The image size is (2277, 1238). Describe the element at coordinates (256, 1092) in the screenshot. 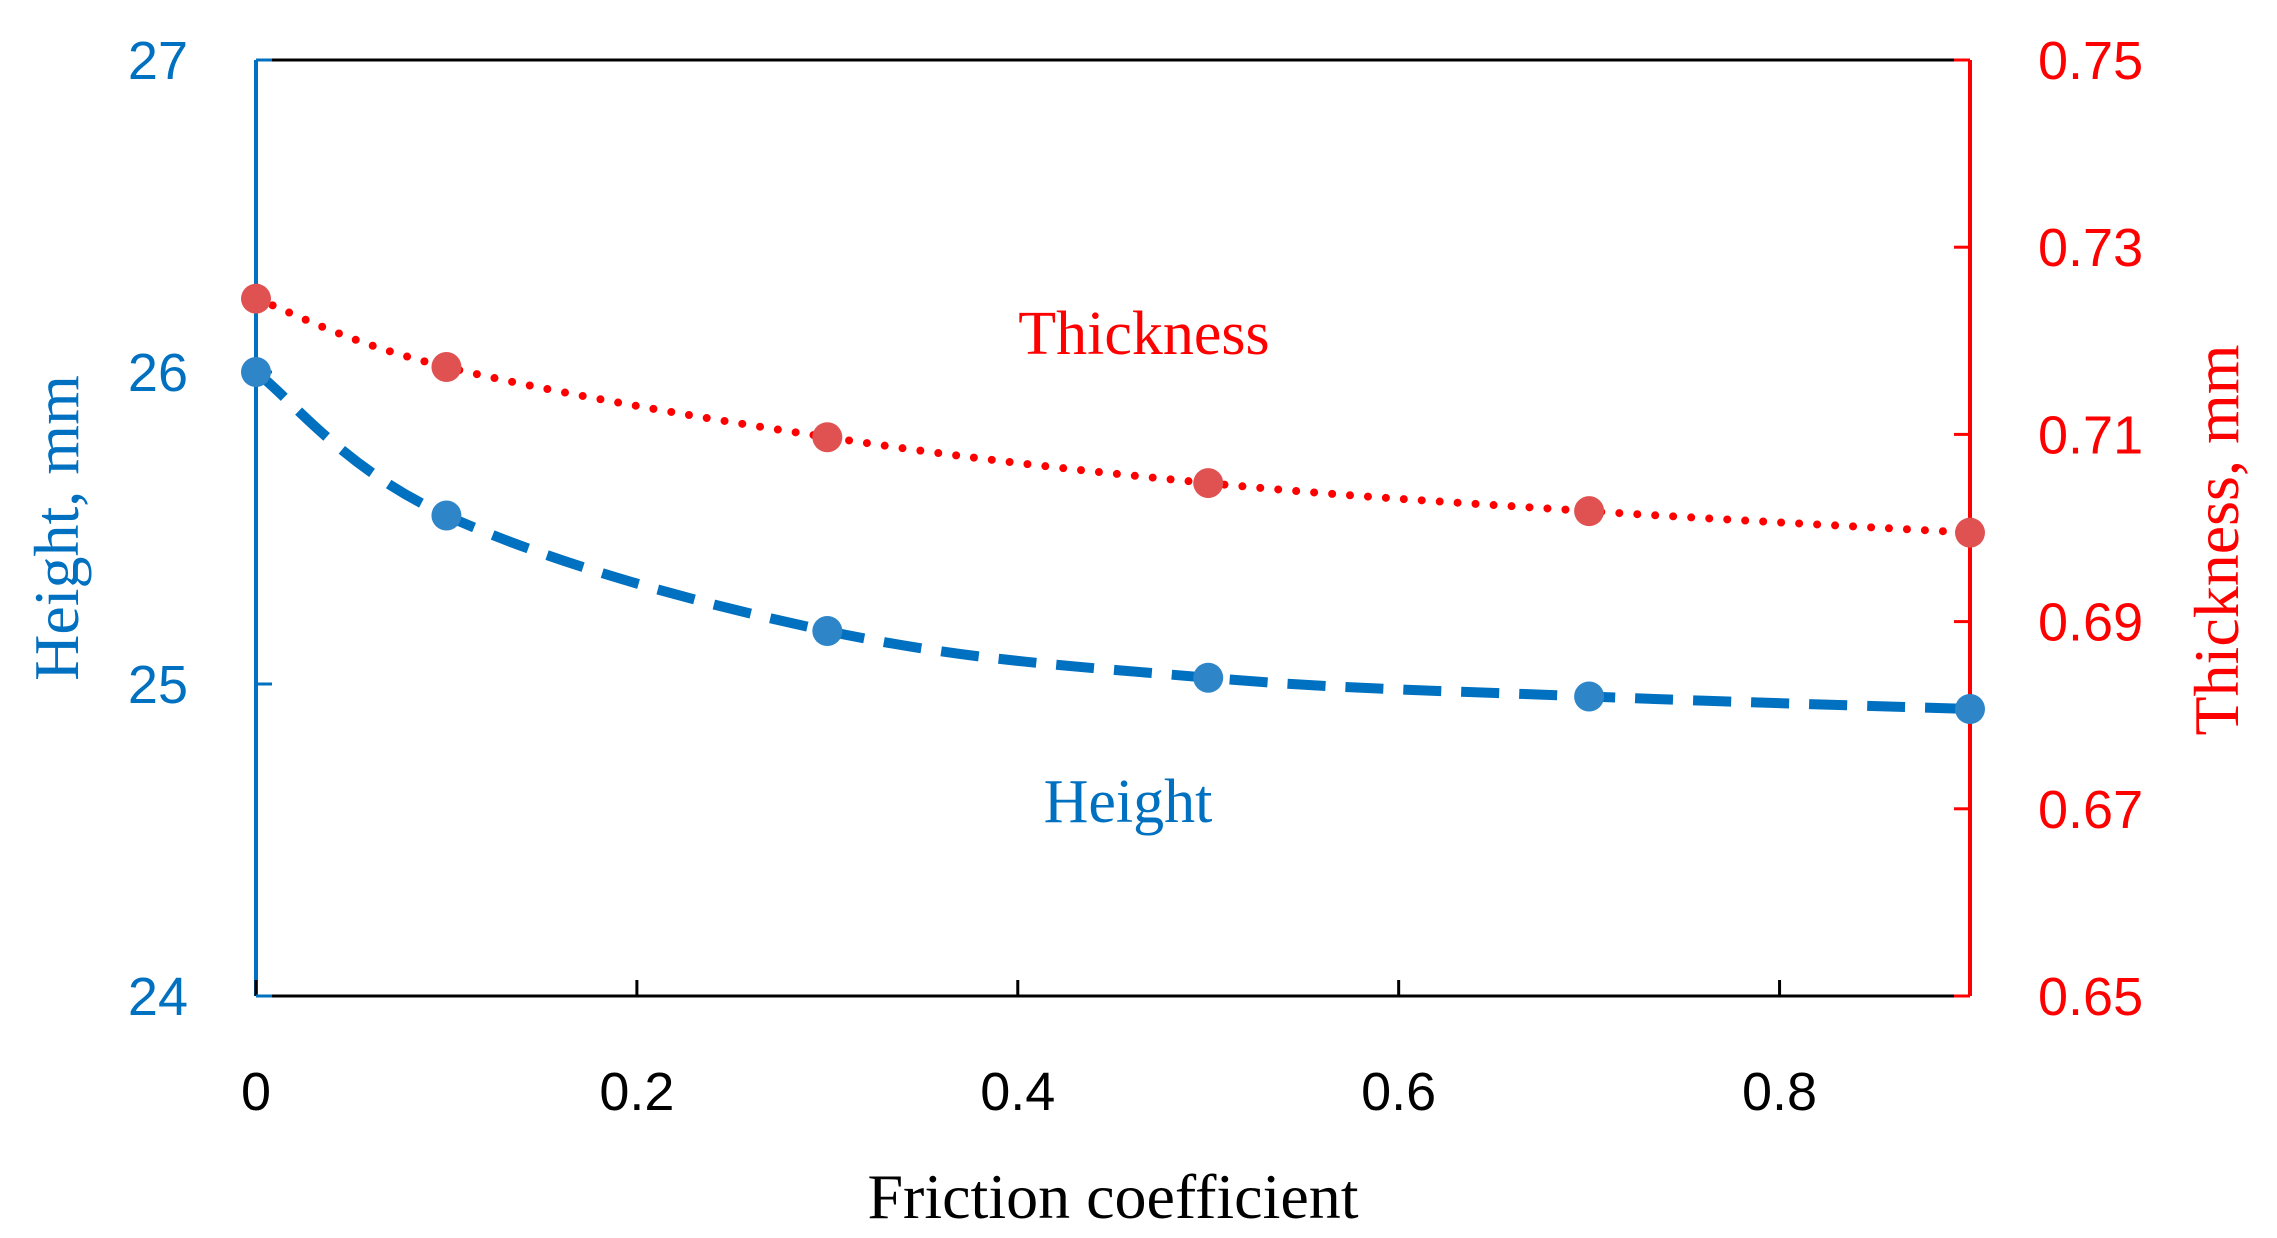

I see `x-tick-label: 0` at that location.